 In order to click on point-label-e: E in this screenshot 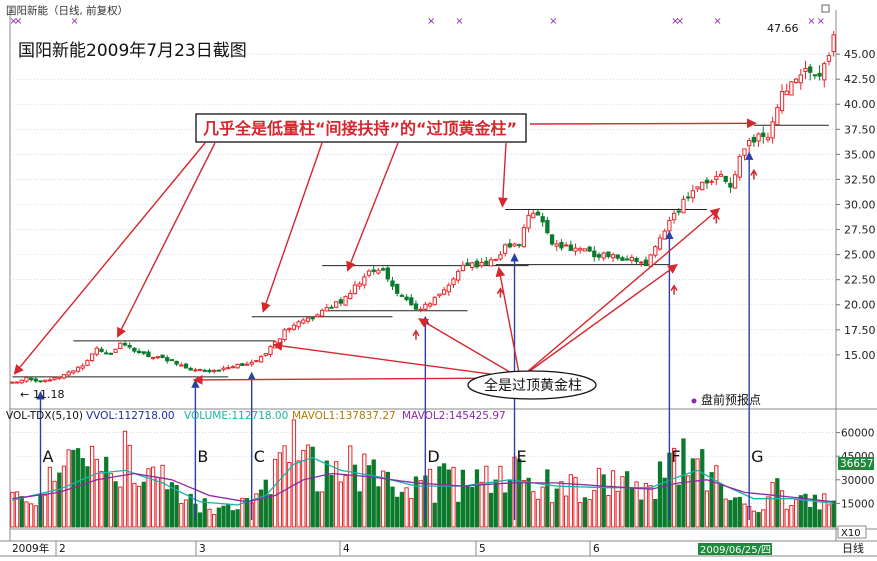, I will do `click(522, 456)`.